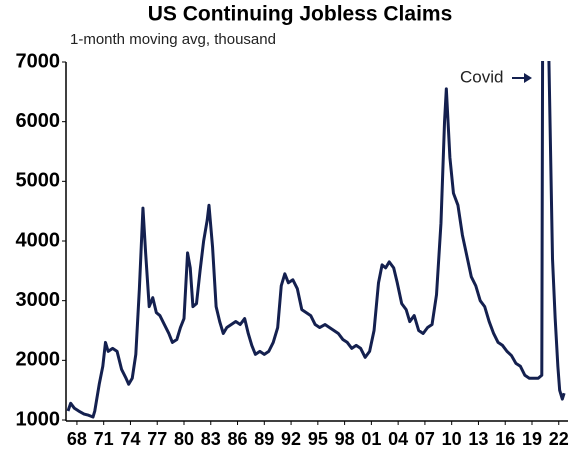  Describe the element at coordinates (38, 240) in the screenshot. I see `y-tick-label: 4000` at that location.